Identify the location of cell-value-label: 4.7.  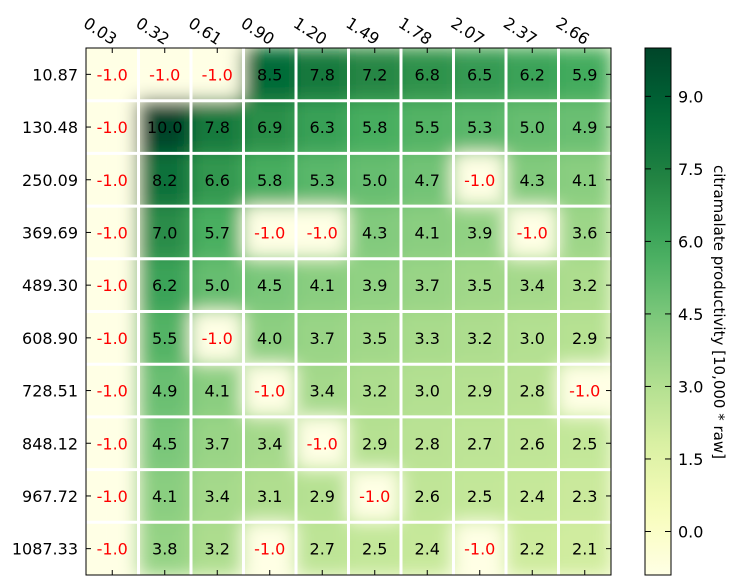
(427, 180).